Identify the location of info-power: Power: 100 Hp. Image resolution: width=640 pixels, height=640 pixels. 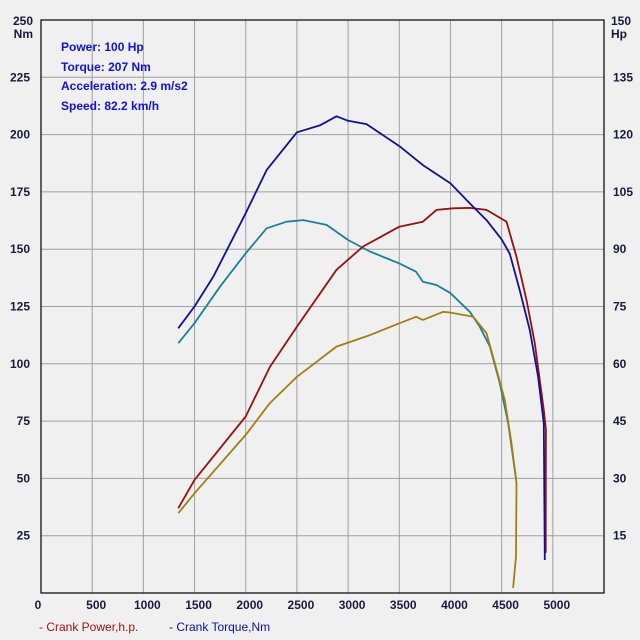
(102, 47).